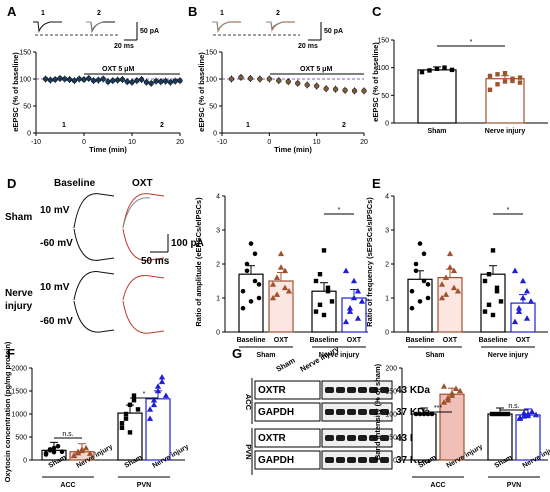 This screenshot has height=492, width=550. Describe the element at coordinates (272, 438) in the screenshot. I see `blot-band-name: OXTR` at that location.